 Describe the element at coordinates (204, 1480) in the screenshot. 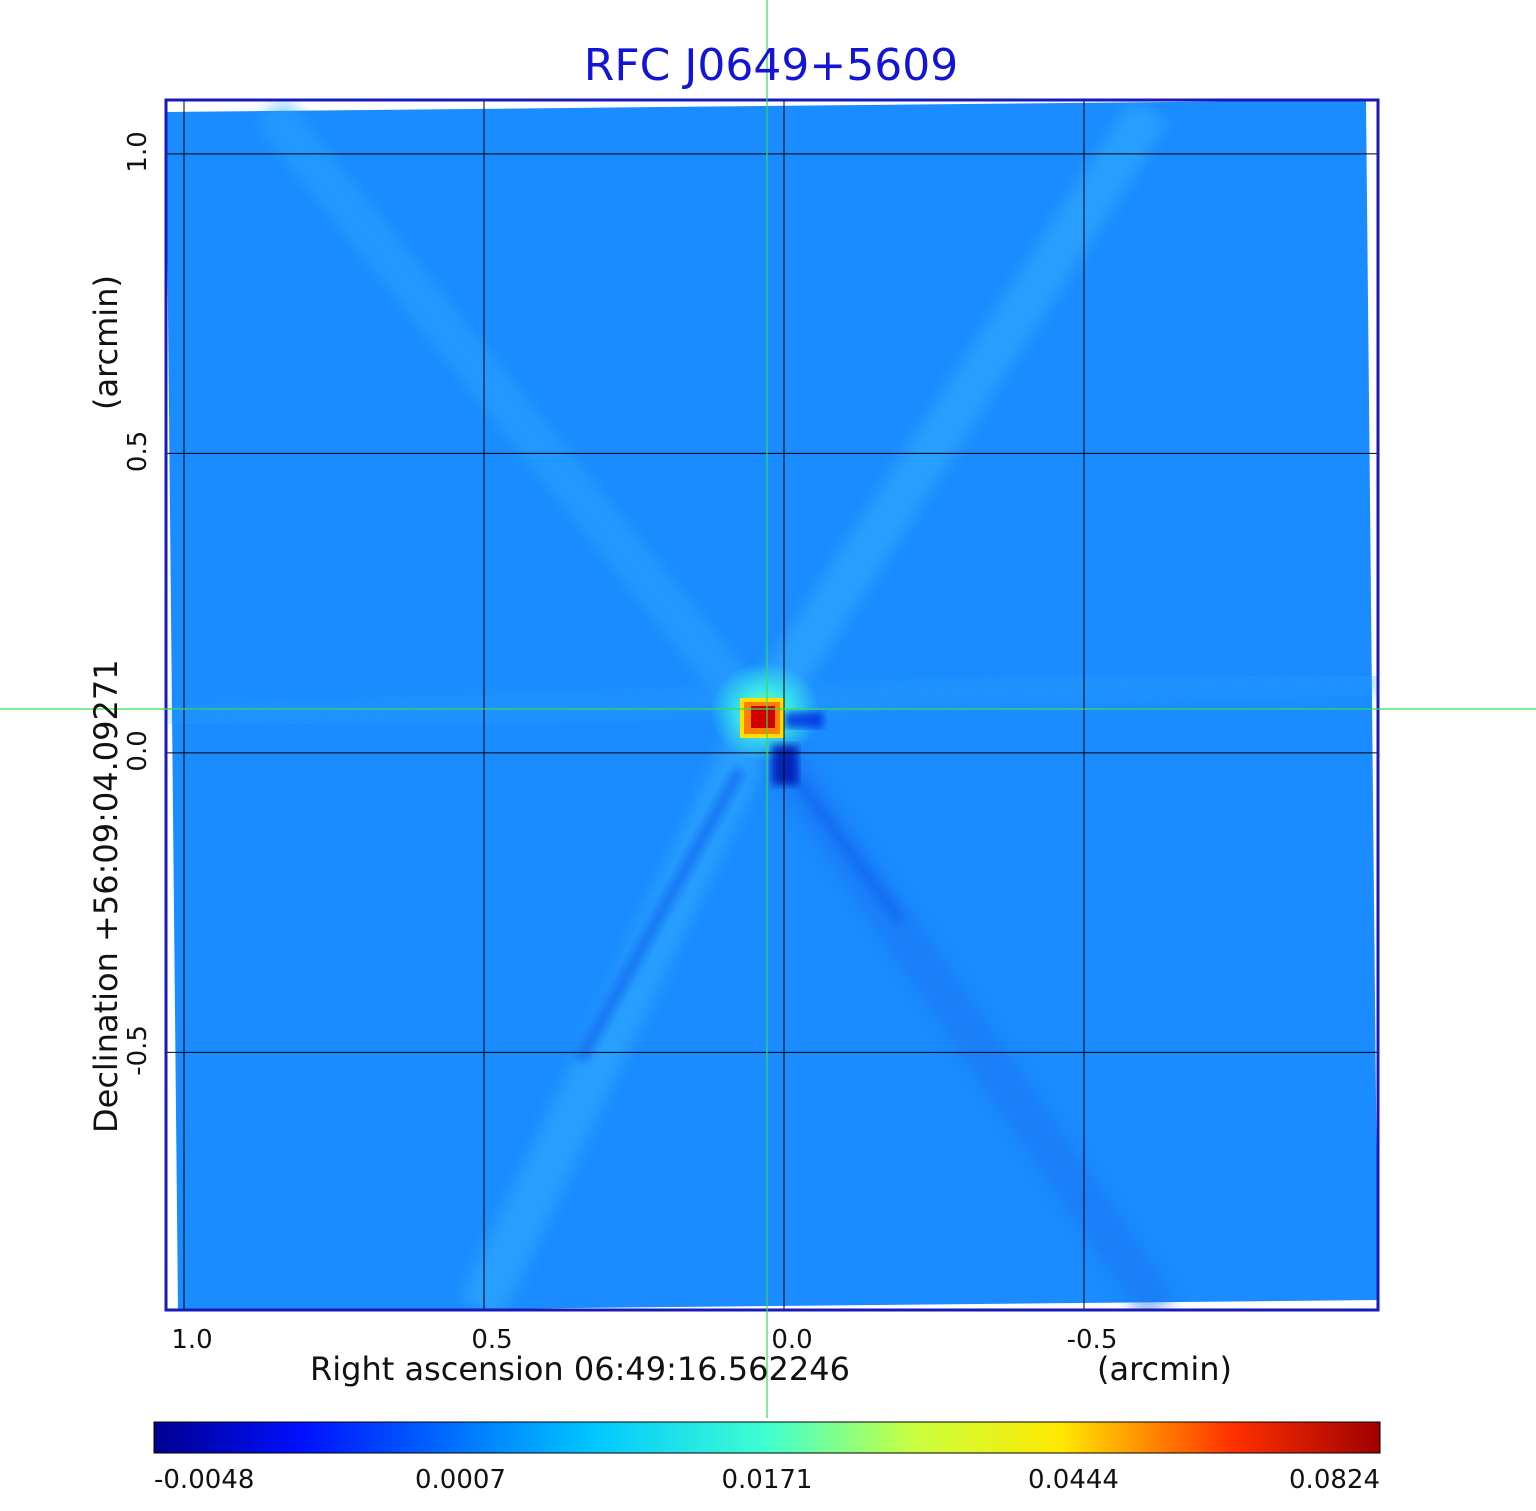

I see `colorbar-tick-label: -0.0048` at that location.